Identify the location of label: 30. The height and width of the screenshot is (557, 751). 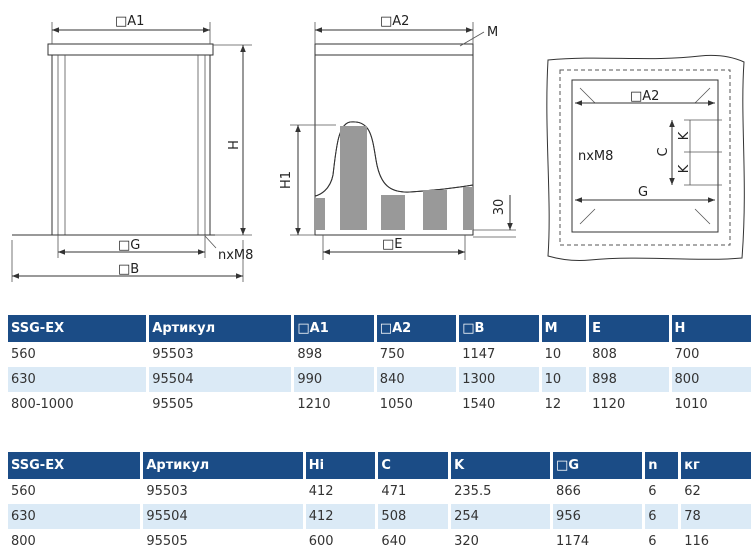
(499, 207).